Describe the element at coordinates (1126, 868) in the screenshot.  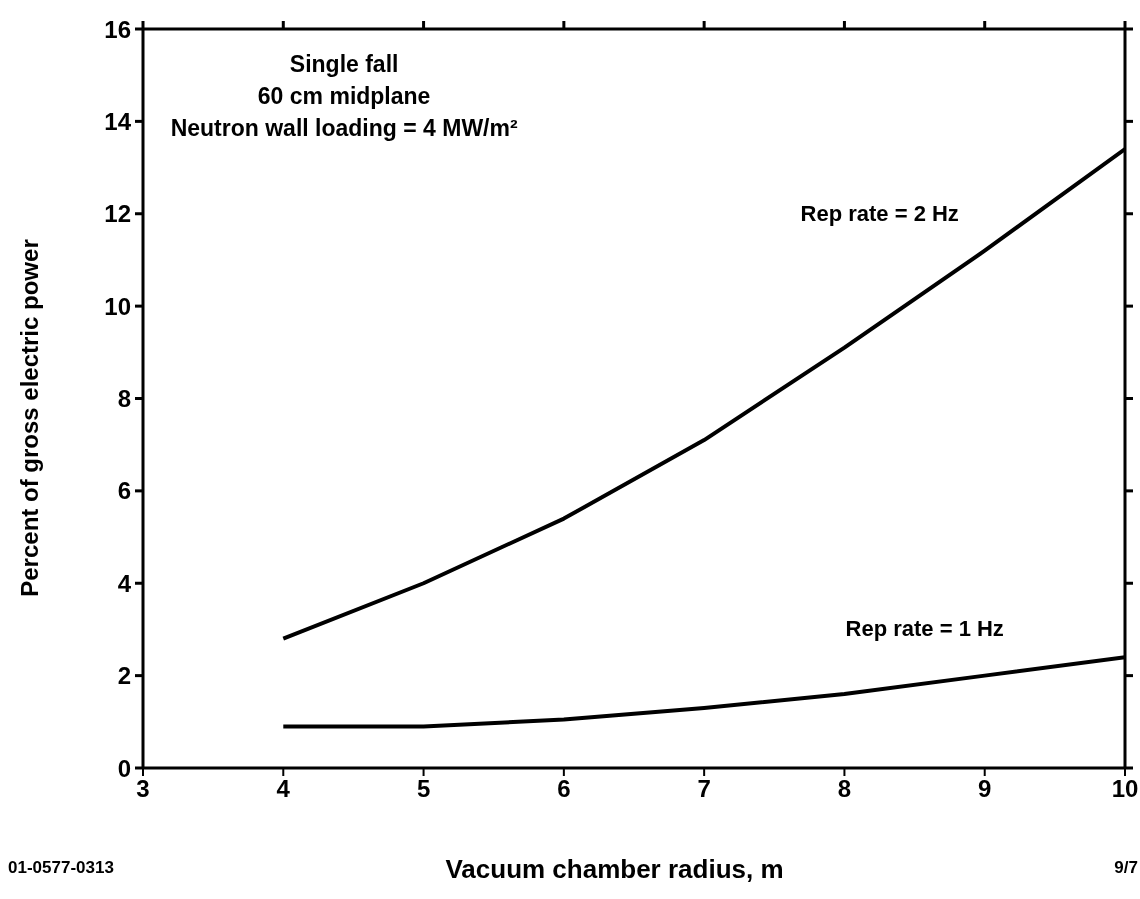
I see `text: 9/7` at that location.